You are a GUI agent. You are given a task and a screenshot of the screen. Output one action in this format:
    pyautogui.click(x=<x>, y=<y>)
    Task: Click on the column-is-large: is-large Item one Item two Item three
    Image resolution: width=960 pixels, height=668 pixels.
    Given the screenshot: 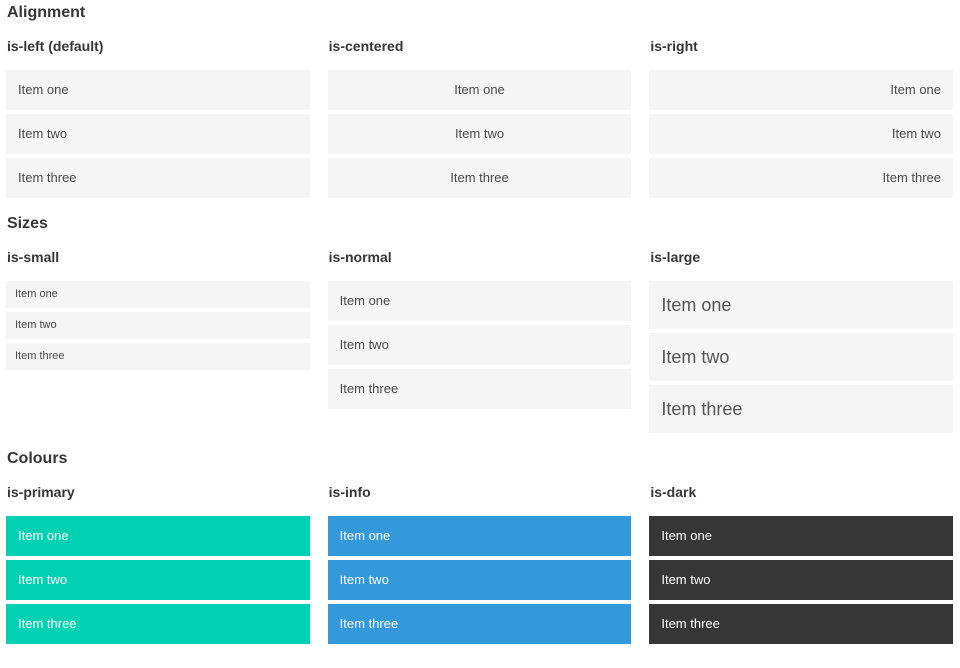 What is the action you would take?
    pyautogui.click(x=801, y=343)
    